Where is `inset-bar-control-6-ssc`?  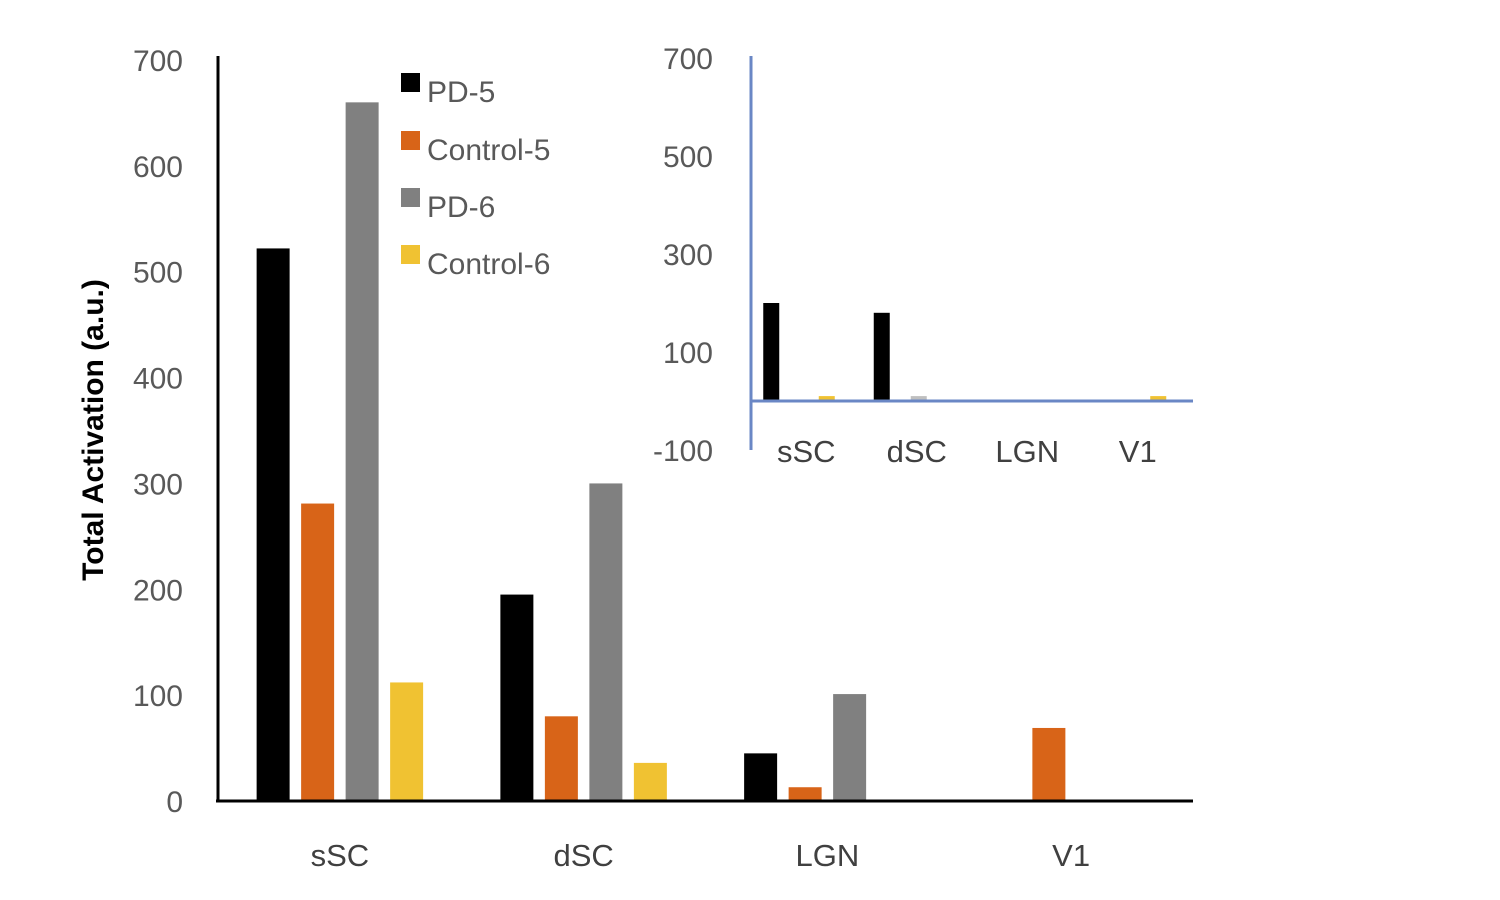 inset-bar-control-6-ssc is located at coordinates (826, 398).